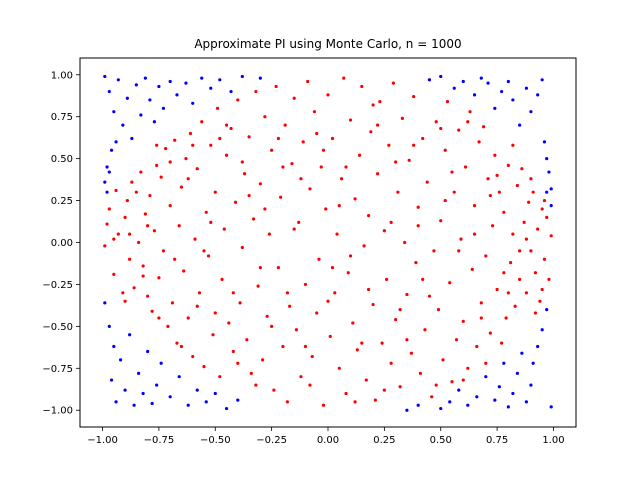  What do you see at coordinates (384, 440) in the screenshot?
I see `x-tick-label-5: 0.25` at bounding box center [384, 440].